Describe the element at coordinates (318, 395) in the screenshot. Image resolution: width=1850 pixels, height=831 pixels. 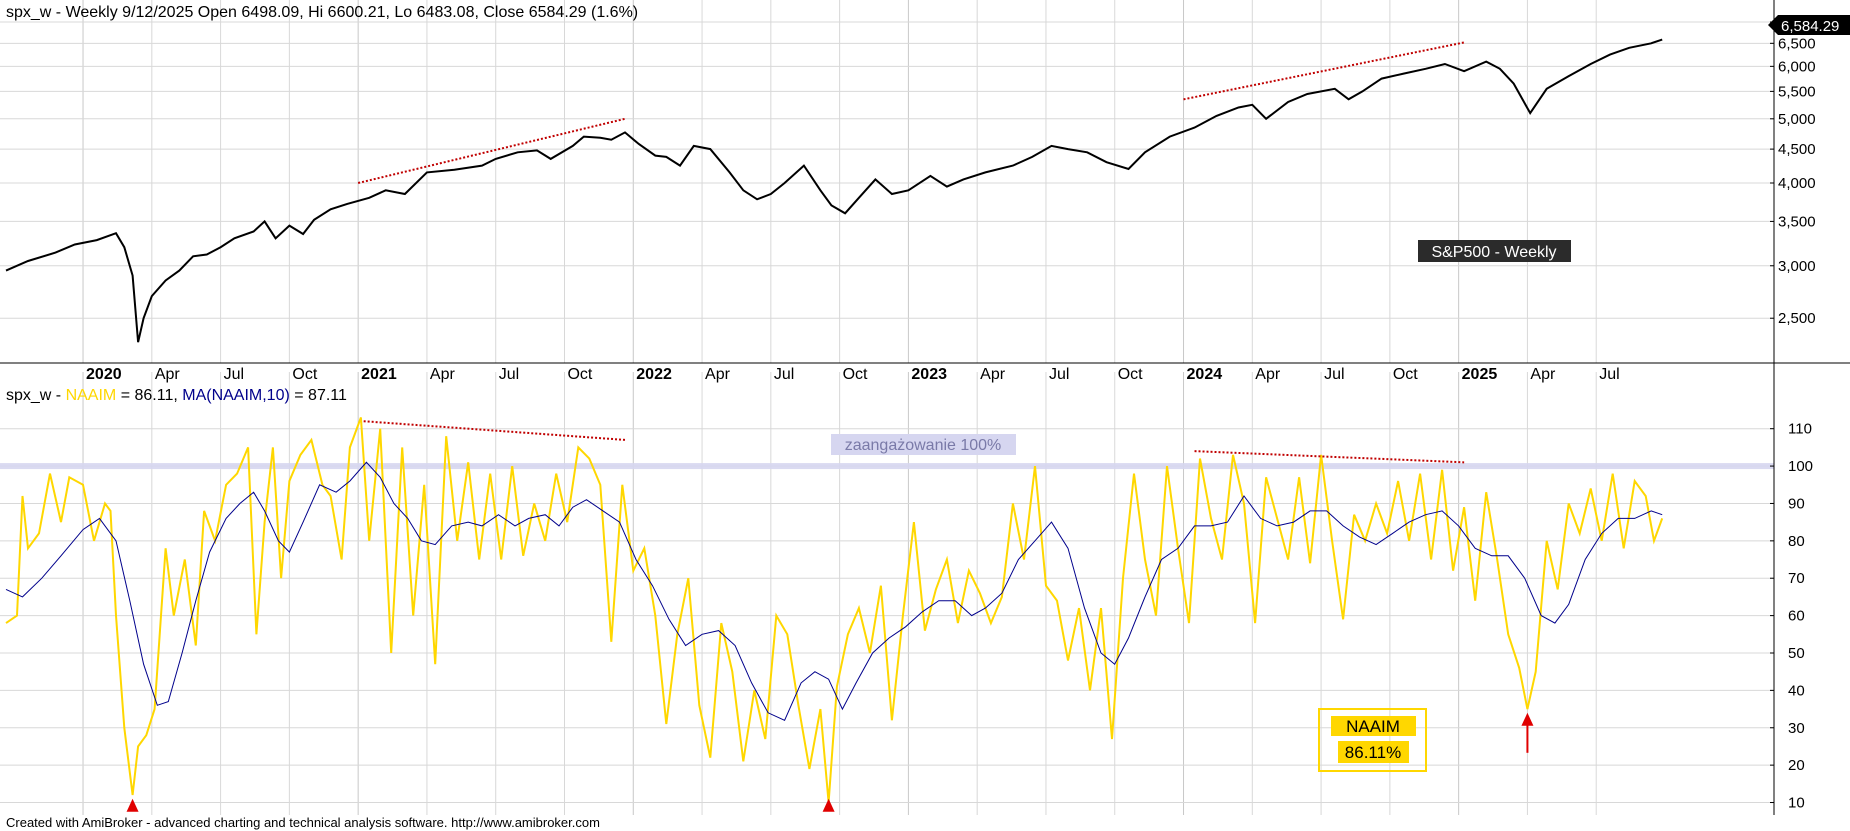
I see `lower-title-val2: = 87.11` at that location.